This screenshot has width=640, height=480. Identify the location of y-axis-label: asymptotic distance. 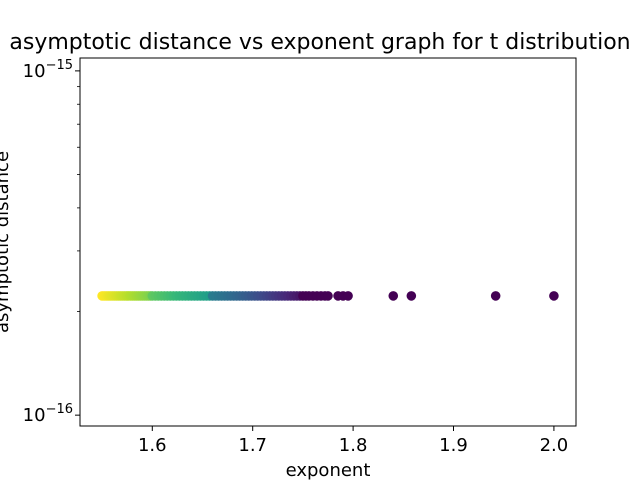
(6, 242).